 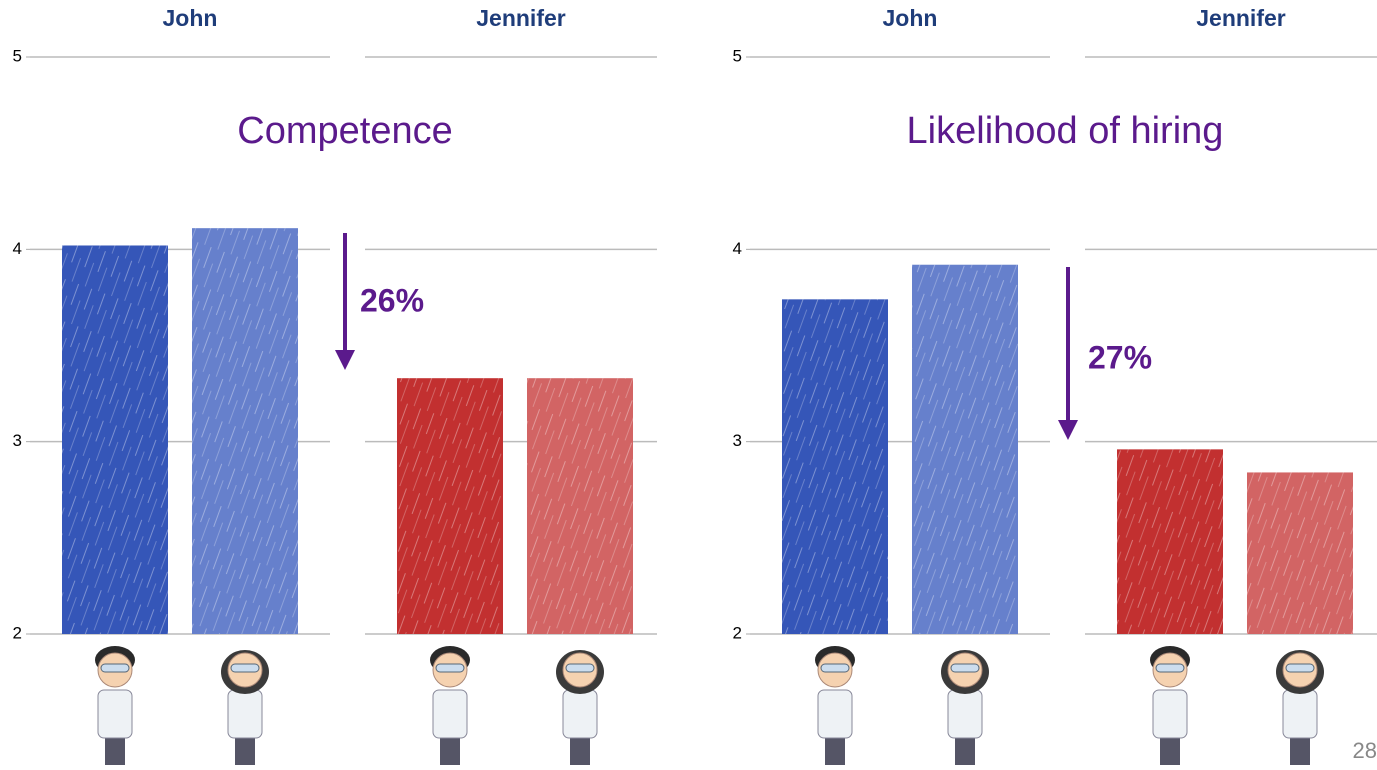 What do you see at coordinates (1065, 131) in the screenshot?
I see `chart-title: Likelihood of hiring` at bounding box center [1065, 131].